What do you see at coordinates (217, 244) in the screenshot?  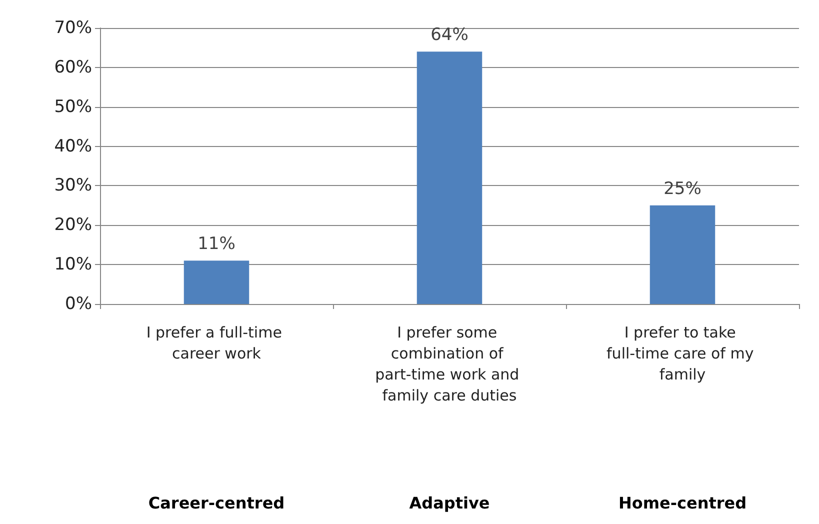 I see `data-label: 11%` at bounding box center [217, 244].